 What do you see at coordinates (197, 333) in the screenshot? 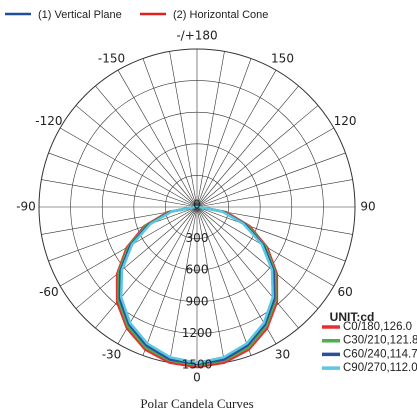
I see `r-tick-label: 1200` at bounding box center [197, 333].